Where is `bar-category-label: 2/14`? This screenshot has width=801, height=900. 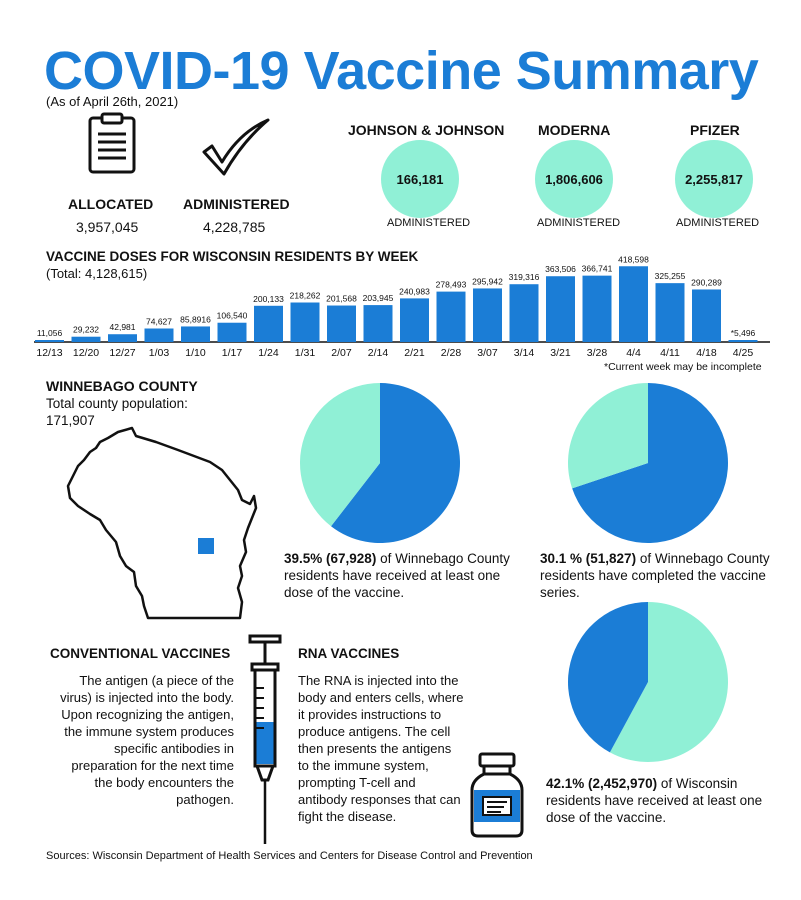
bar-category-label: 2/14 is located at coordinates (378, 353).